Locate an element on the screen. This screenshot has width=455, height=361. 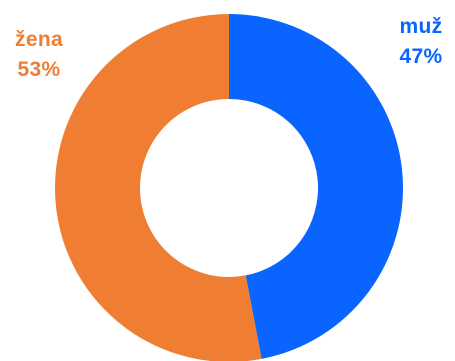
label-muz-percent: 47% is located at coordinates (421, 56).